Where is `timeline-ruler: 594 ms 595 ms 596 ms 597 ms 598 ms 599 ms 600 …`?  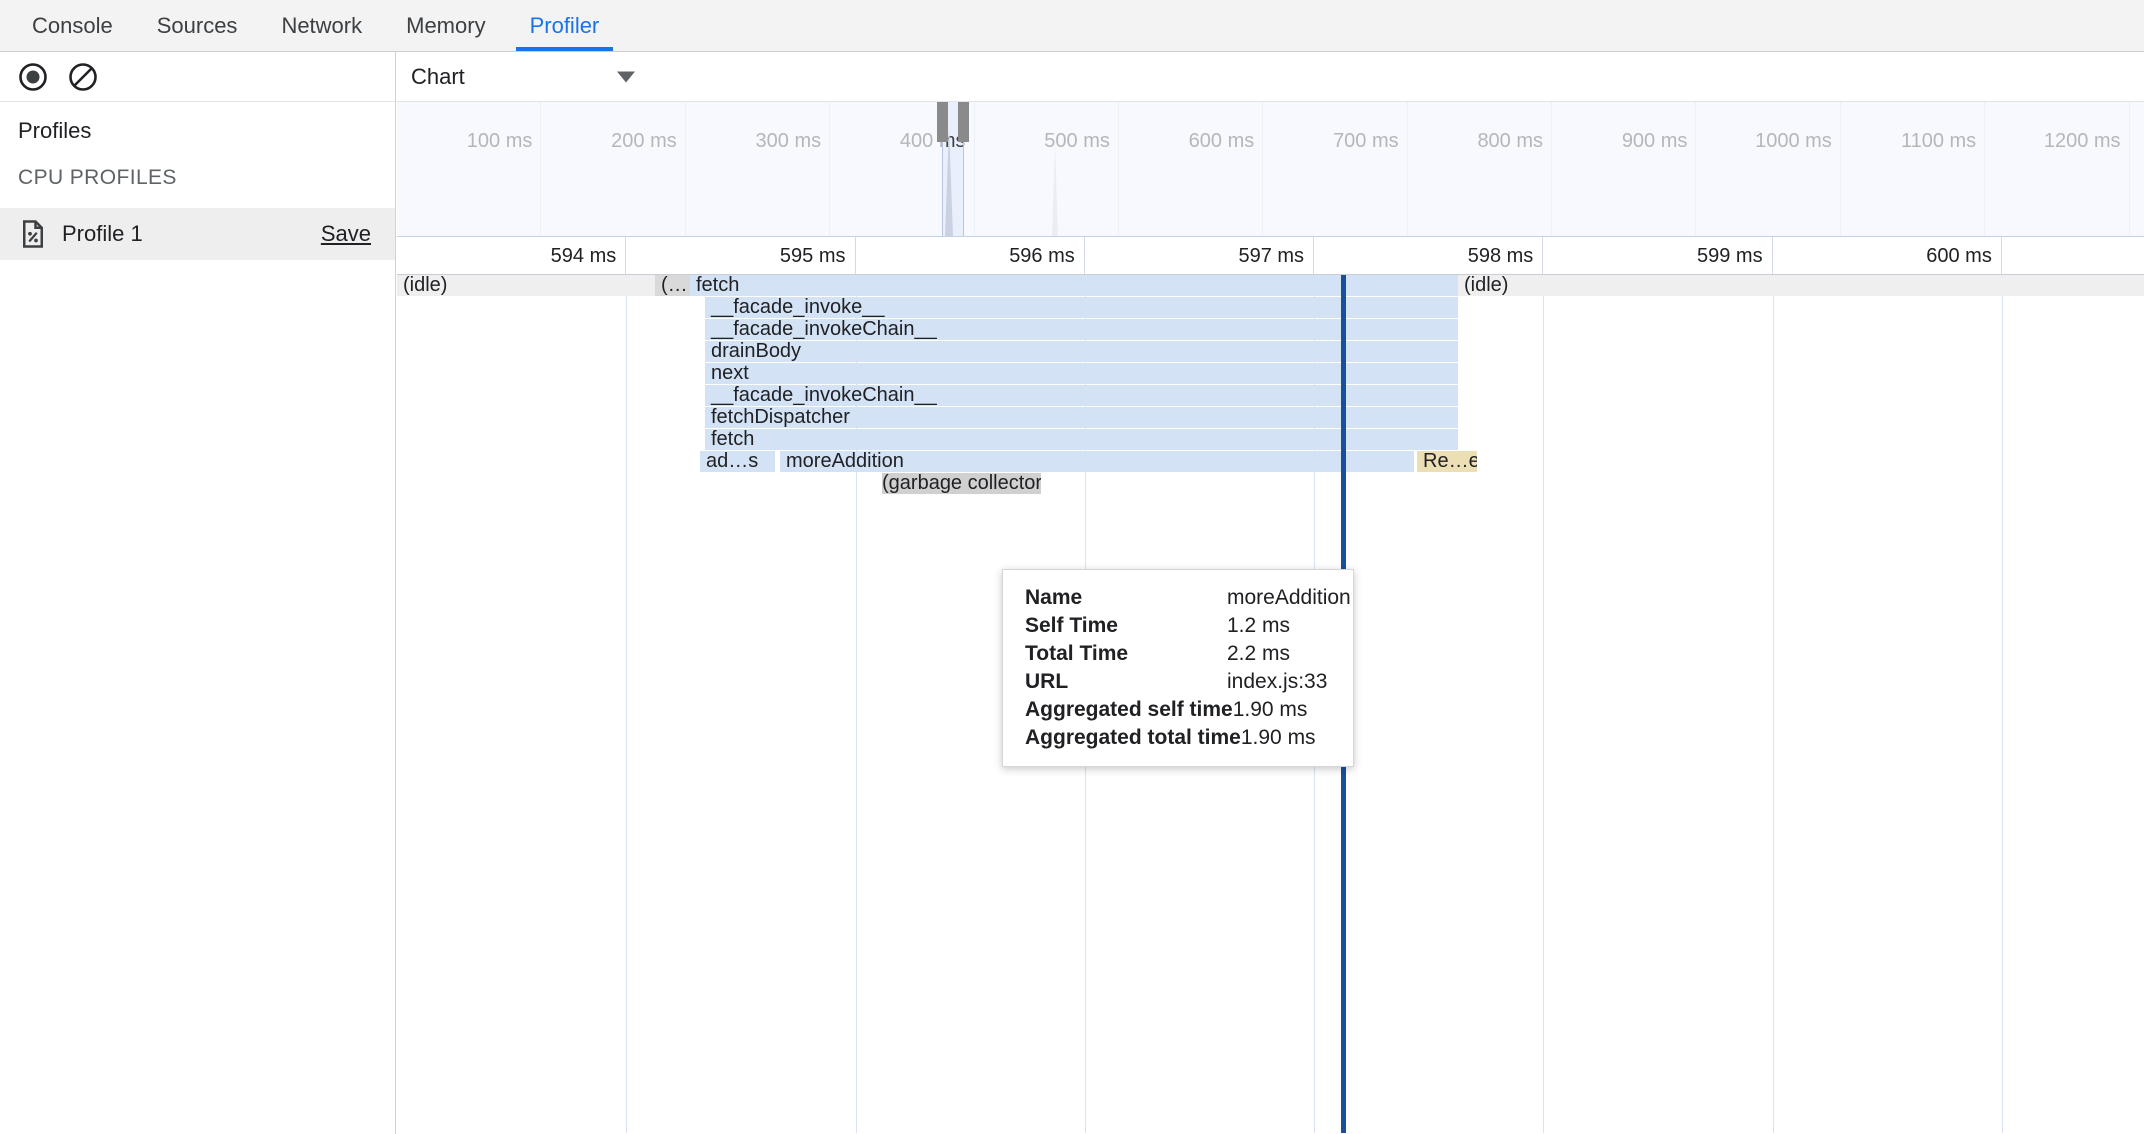 timeline-ruler: 594 ms 595 ms 596 ms 597 ms 598 ms 599 ms 600 … is located at coordinates (1270, 256).